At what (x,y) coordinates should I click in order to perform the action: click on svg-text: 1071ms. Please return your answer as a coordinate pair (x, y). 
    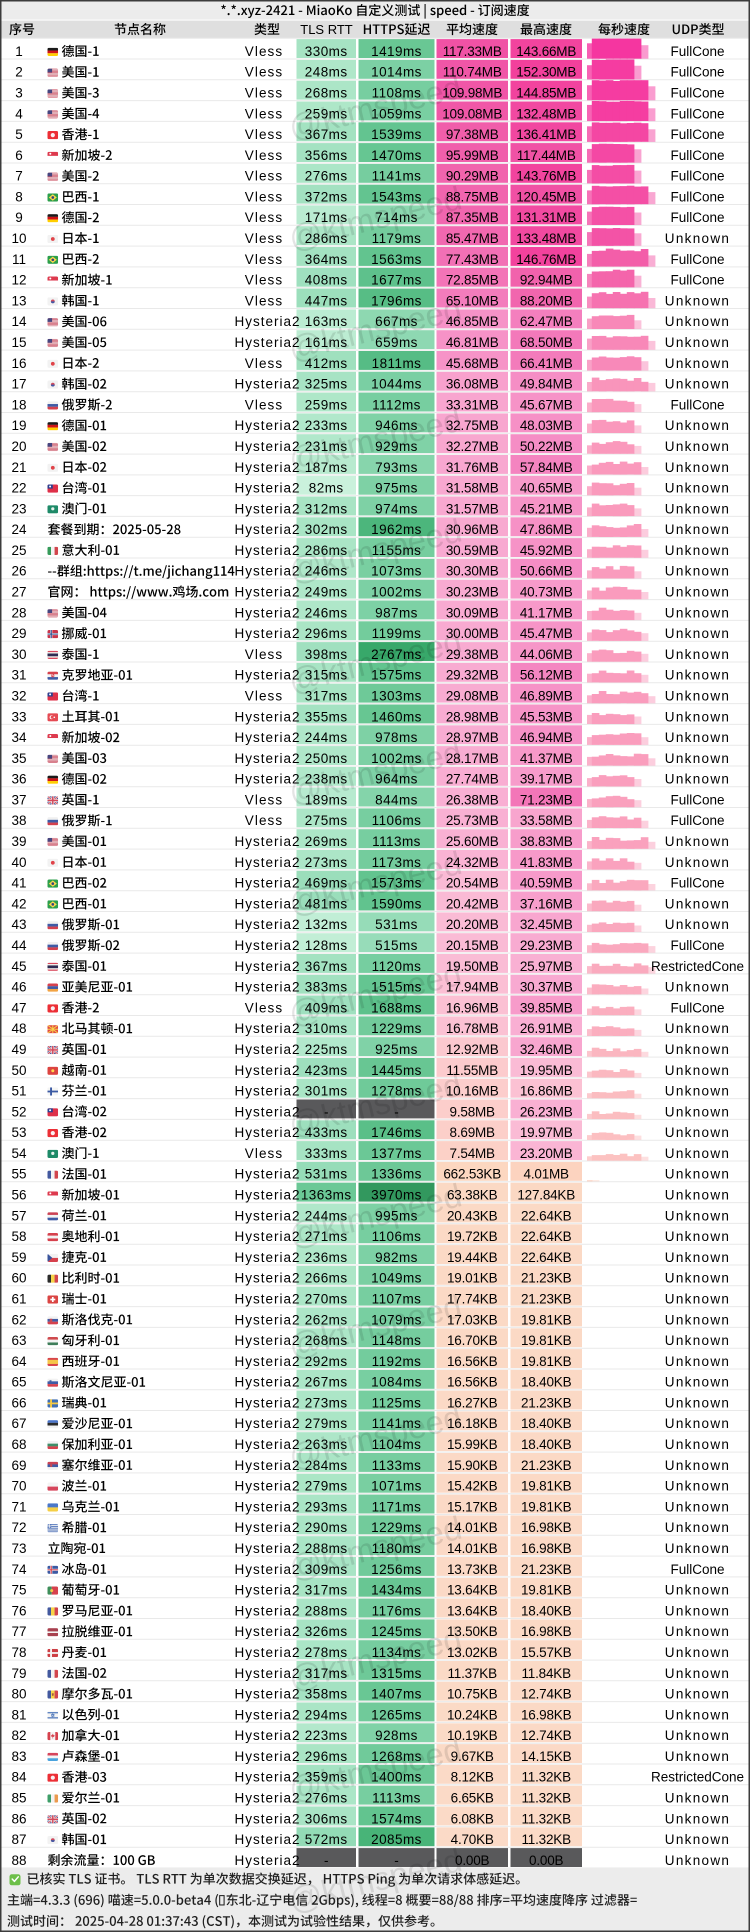
    Looking at the image, I should click on (396, 1486).